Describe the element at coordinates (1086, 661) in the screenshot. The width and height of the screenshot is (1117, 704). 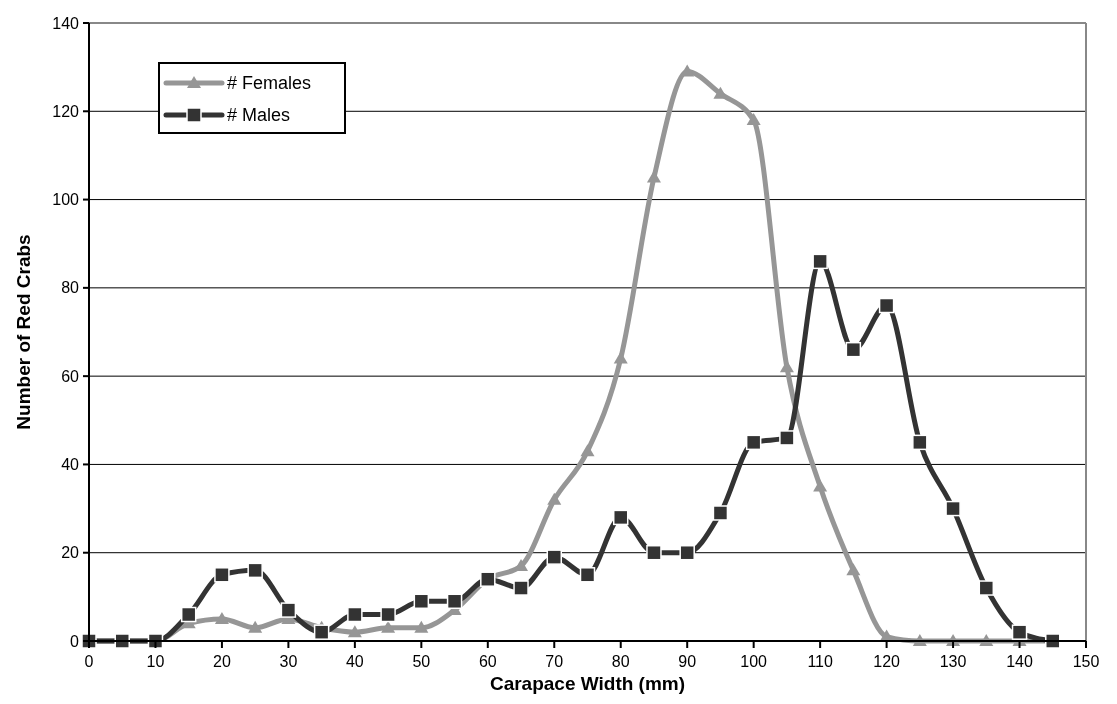
I see `x-tick-label: 150` at that location.